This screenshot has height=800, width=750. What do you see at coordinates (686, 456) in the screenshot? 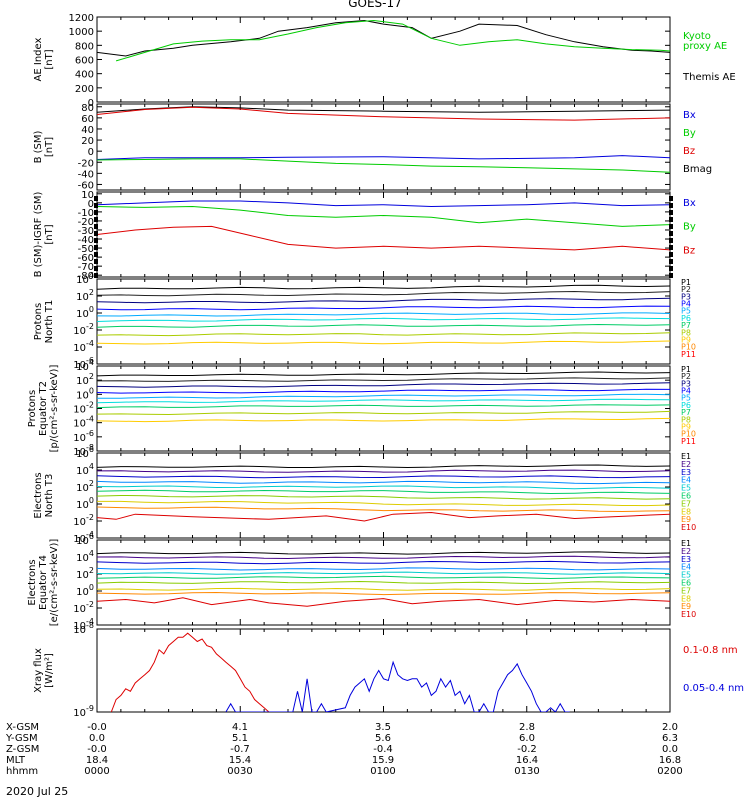
I see `channel-legend-e1: E1` at bounding box center [686, 456].